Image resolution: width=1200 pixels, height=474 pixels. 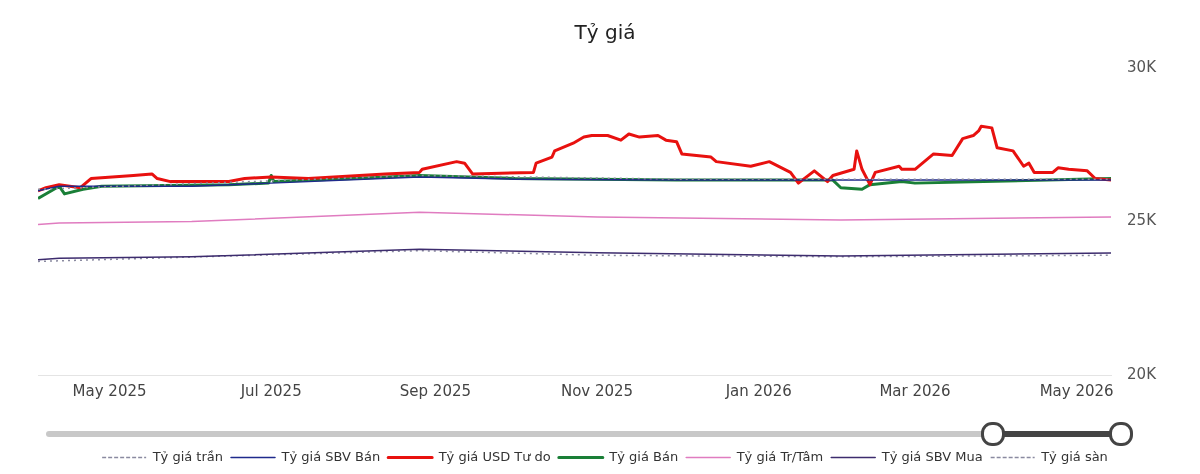 I want to click on legend-label: Tỷ giá sàn, so click(x=1074, y=456).